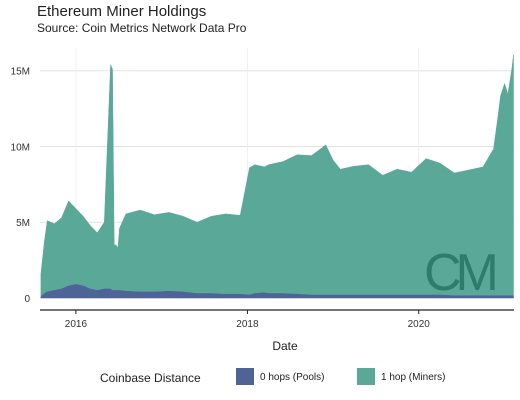  I want to click on chart-title: Ethereum Miner Holdings, so click(122, 11).